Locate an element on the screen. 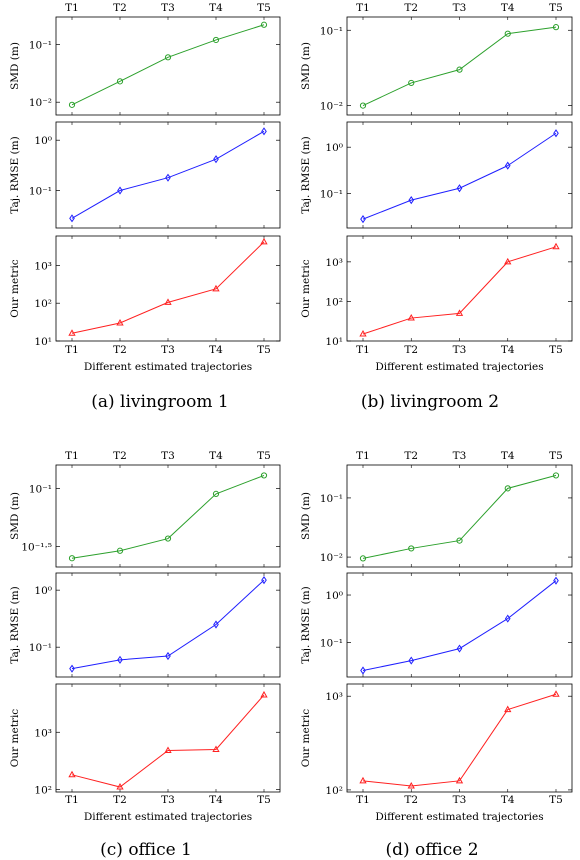 This screenshot has height=860, width=580. series-line-smd is located at coordinates (168, 65).